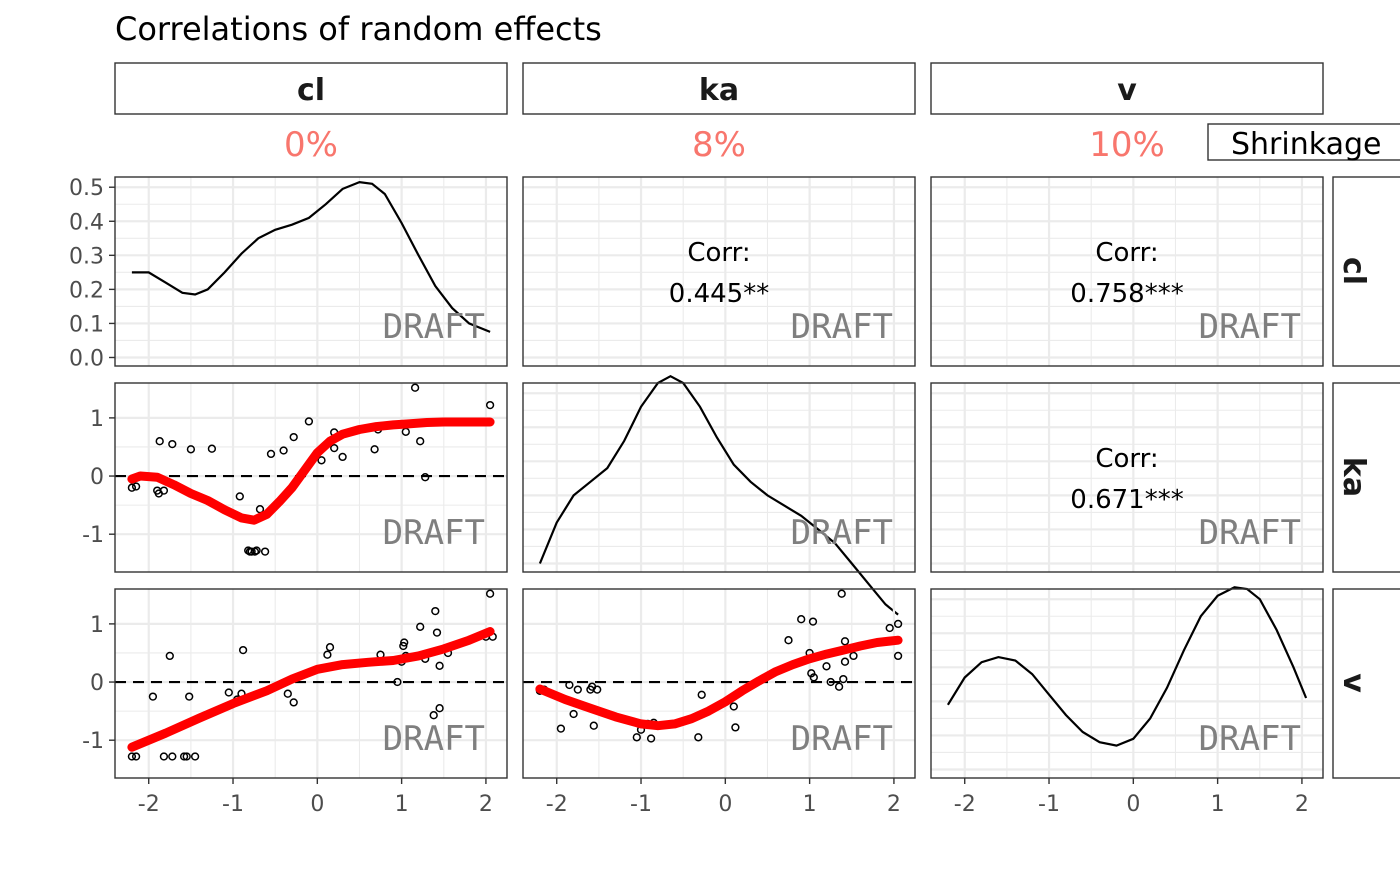  I want to click on shrinkage-legend: Shrinkage, so click(1303, 142).